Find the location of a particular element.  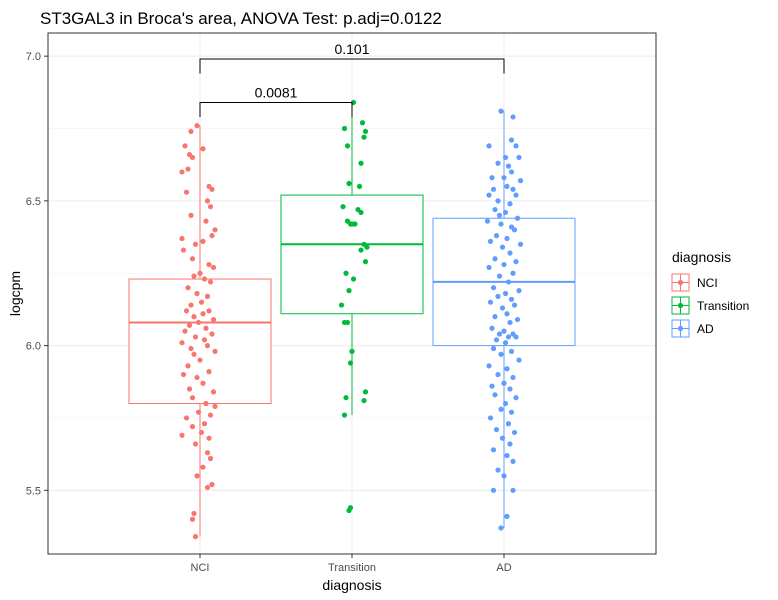

legend-item-ad: AD is located at coordinates (692, 328).